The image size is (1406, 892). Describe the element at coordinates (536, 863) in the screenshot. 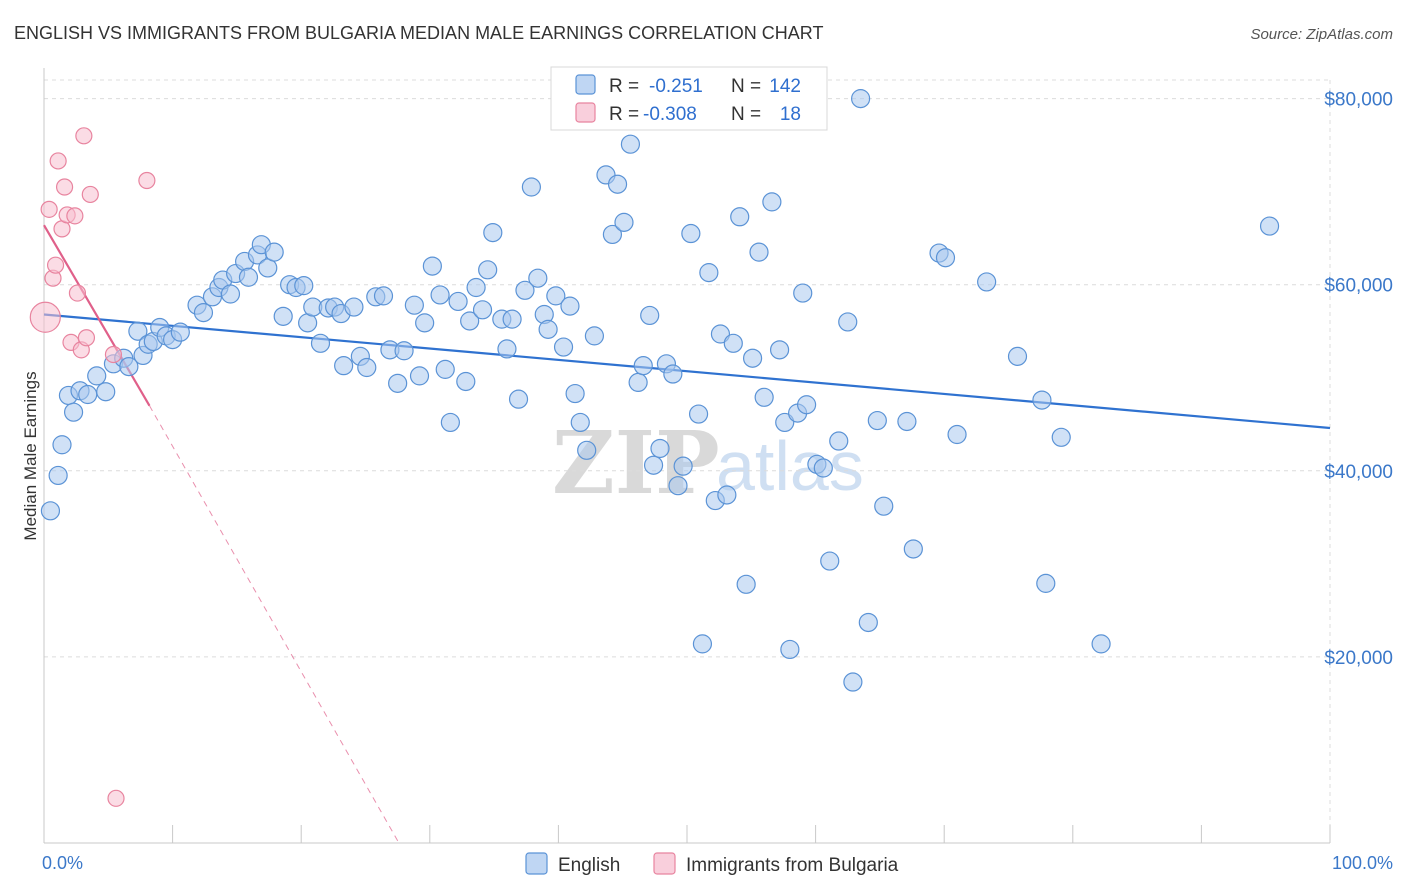

I see `legend-english-swatch` at that location.